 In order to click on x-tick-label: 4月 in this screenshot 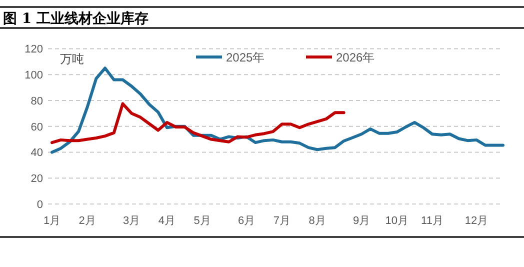, I will do `click(167, 221)`.